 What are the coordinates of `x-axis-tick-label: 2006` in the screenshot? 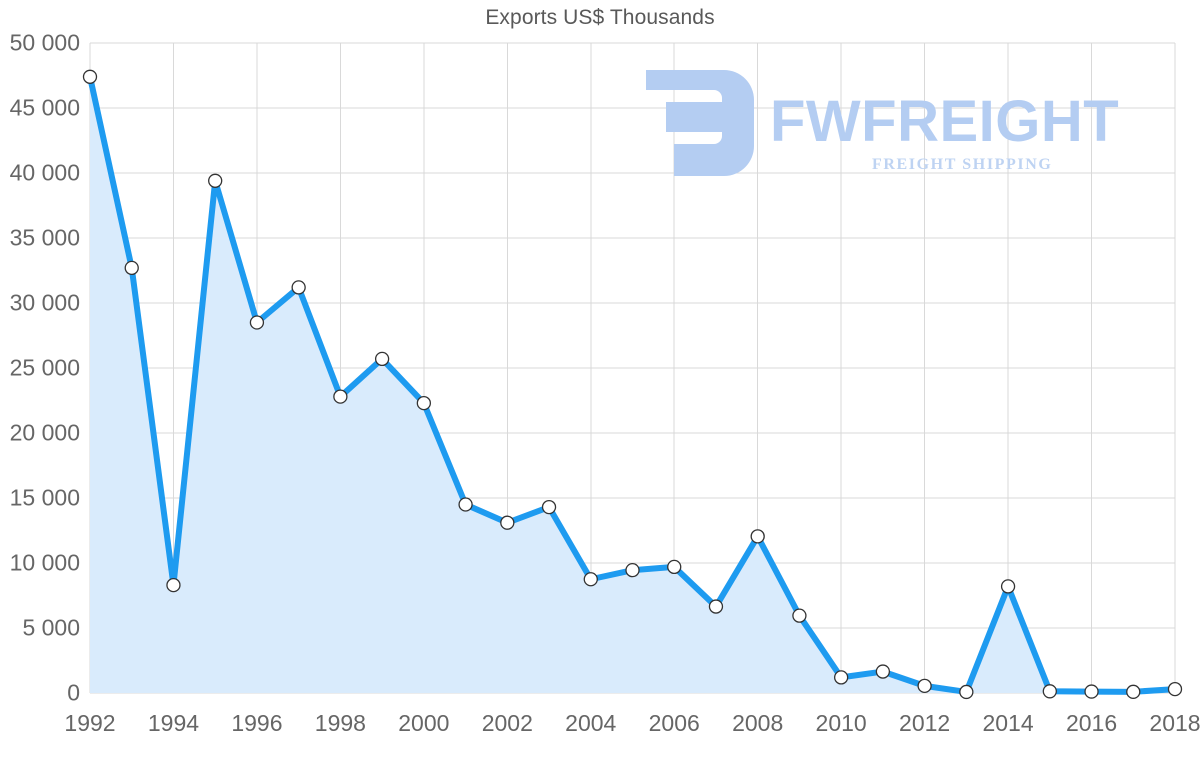 It's located at (674, 723).